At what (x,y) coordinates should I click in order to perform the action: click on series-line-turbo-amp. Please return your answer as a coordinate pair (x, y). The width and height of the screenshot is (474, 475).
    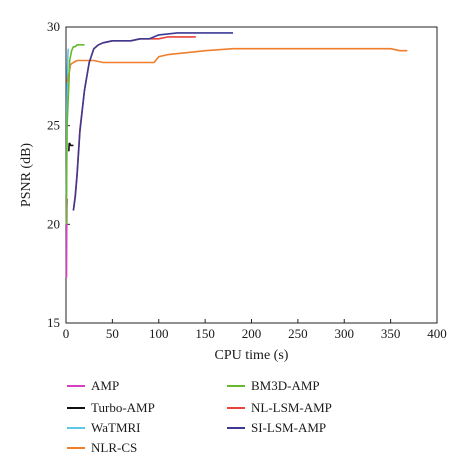
    Looking at the image, I should click on (71, 147).